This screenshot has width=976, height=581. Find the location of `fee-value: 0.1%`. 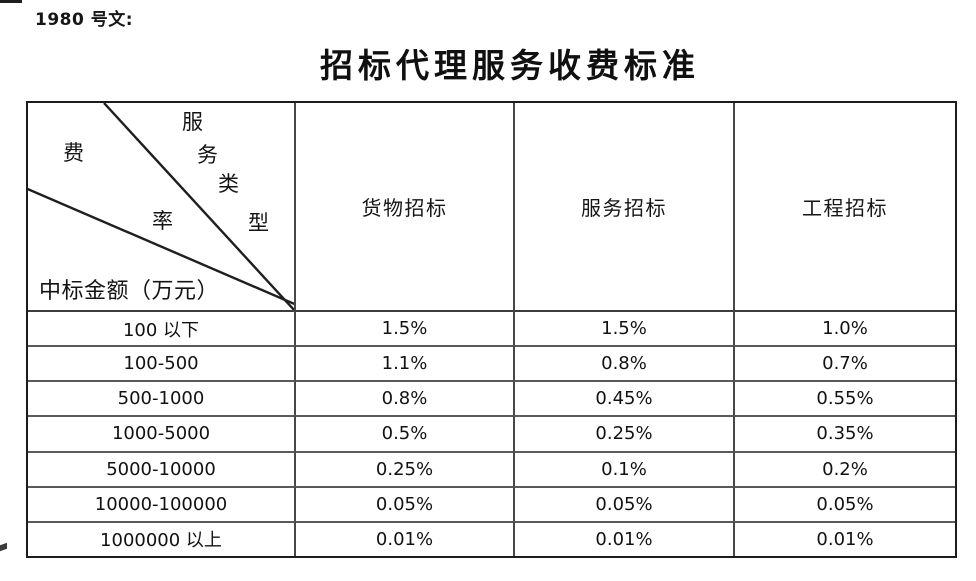

fee-value: 0.1% is located at coordinates (623, 468).